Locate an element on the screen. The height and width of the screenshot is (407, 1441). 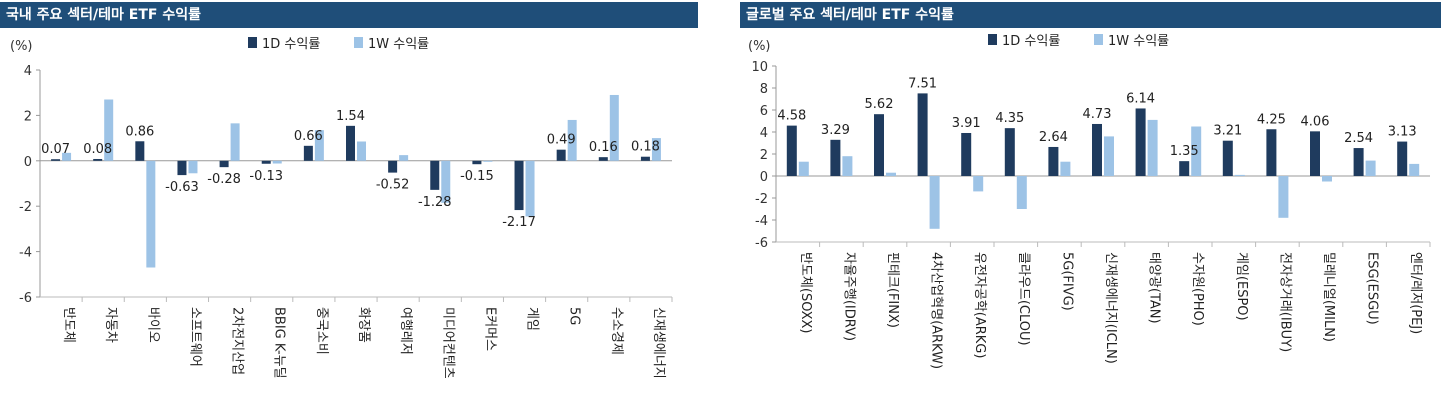
y-tick-label: 8 is located at coordinates (764, 89).